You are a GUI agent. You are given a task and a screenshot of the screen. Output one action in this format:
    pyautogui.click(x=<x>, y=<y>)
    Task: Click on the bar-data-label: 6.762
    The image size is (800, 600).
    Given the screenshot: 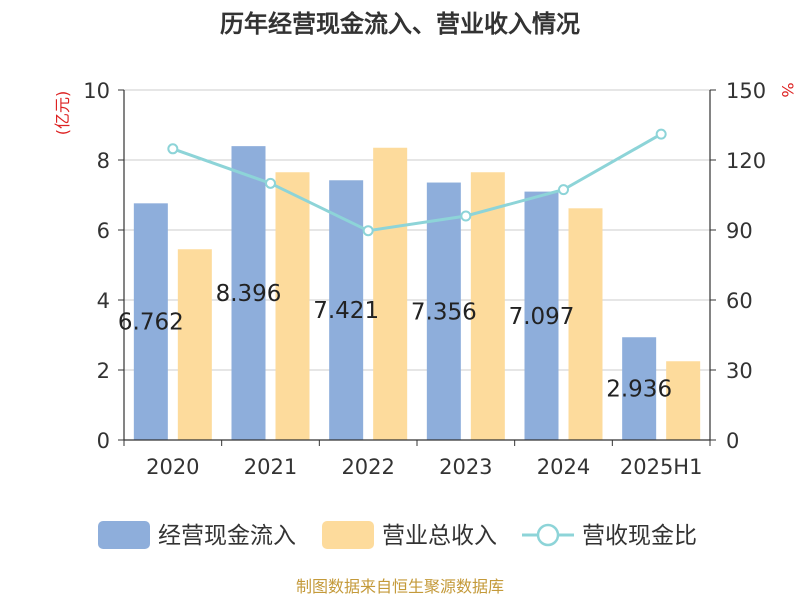 What is the action you would take?
    pyautogui.click(x=151, y=323)
    